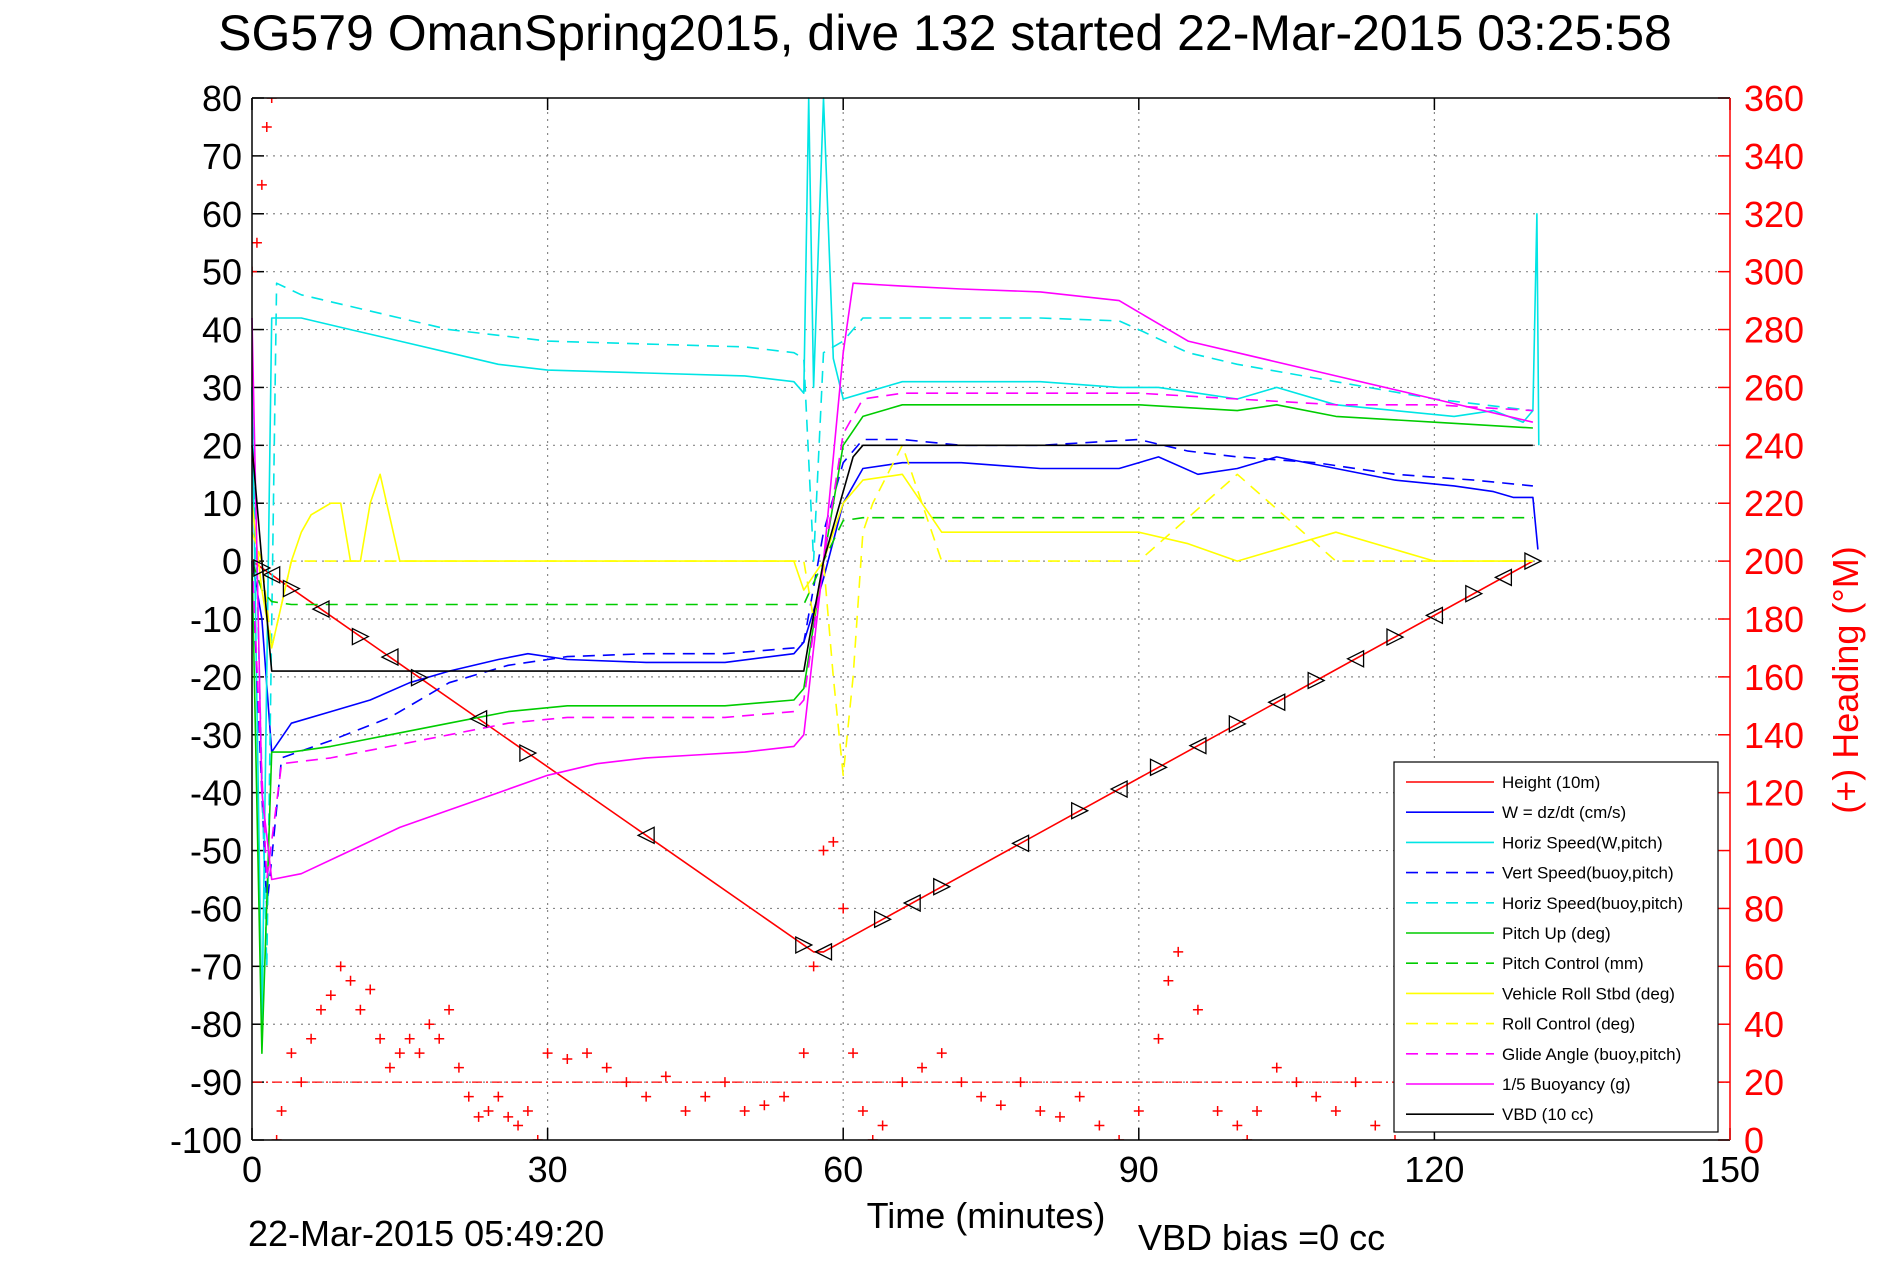 The image size is (1891, 1262). Describe the element at coordinates (216, 1082) in the screenshot. I see `y-tick-label: -90` at that location.